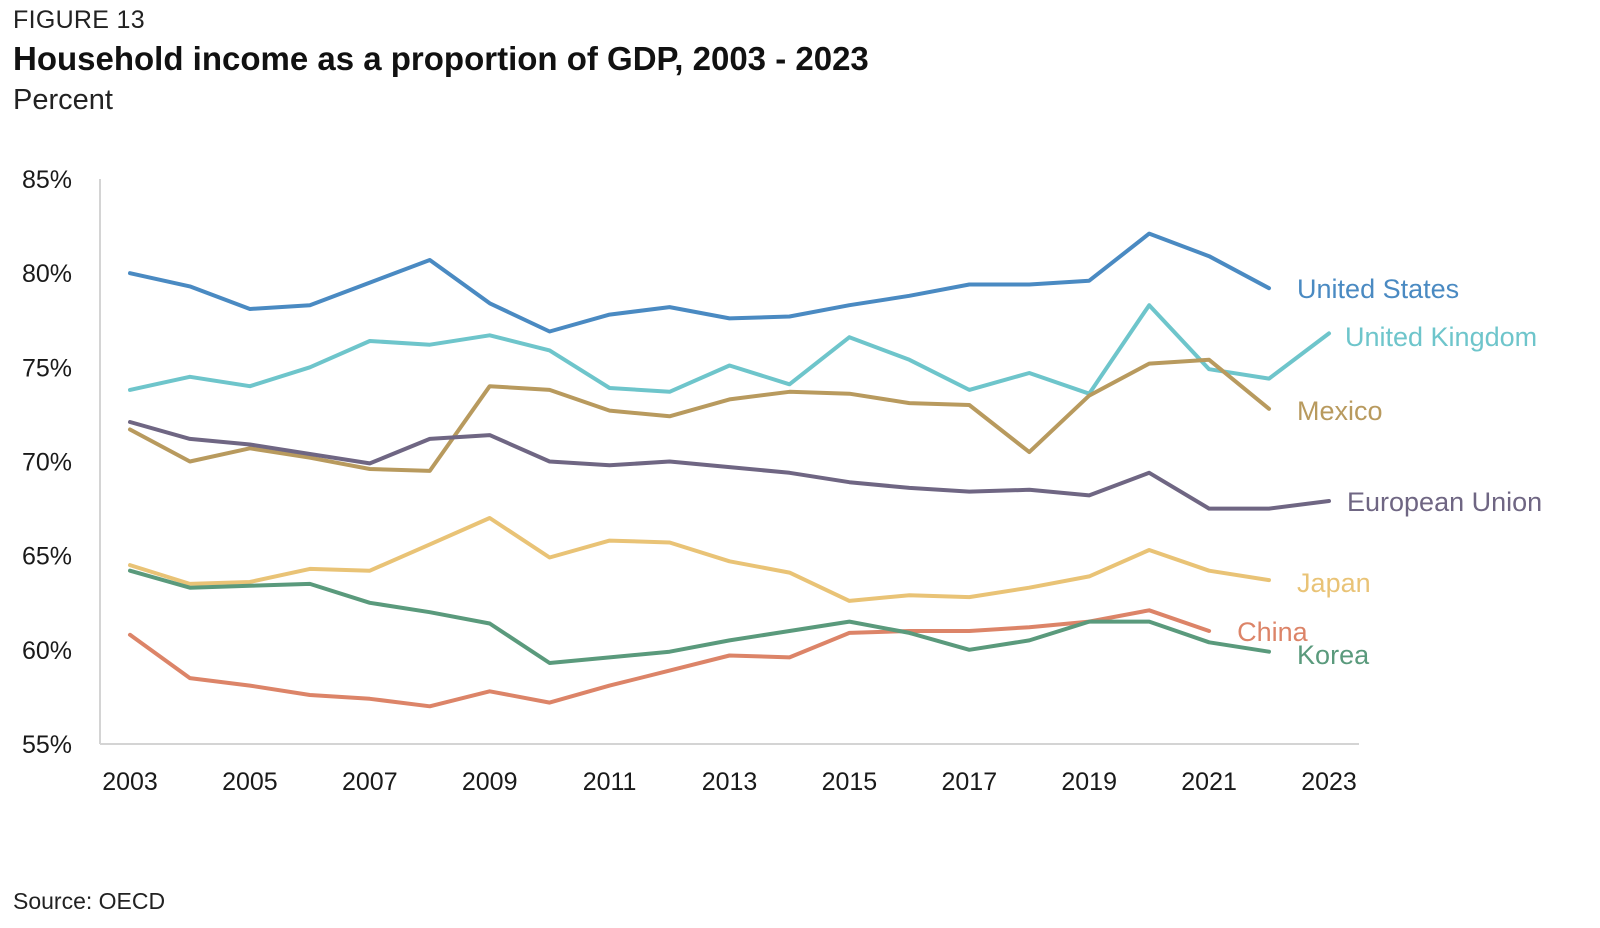 The height and width of the screenshot is (928, 1600). What do you see at coordinates (1273, 632) in the screenshot?
I see `series-label-china: China` at bounding box center [1273, 632].